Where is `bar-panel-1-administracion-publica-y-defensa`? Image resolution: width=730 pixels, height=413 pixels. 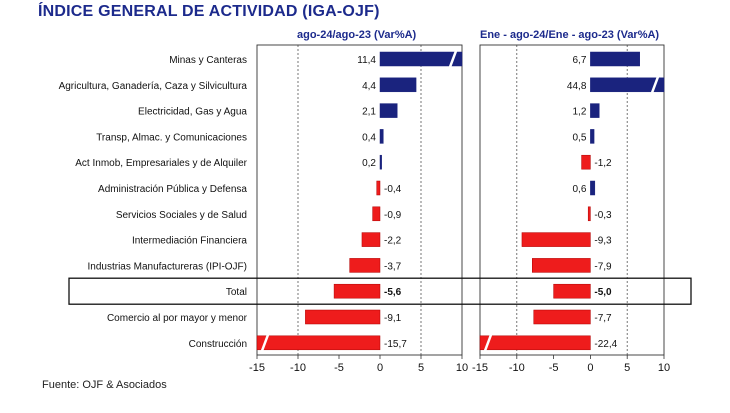
bar-panel-1-administracion-publica-y-defensa is located at coordinates (378, 188).